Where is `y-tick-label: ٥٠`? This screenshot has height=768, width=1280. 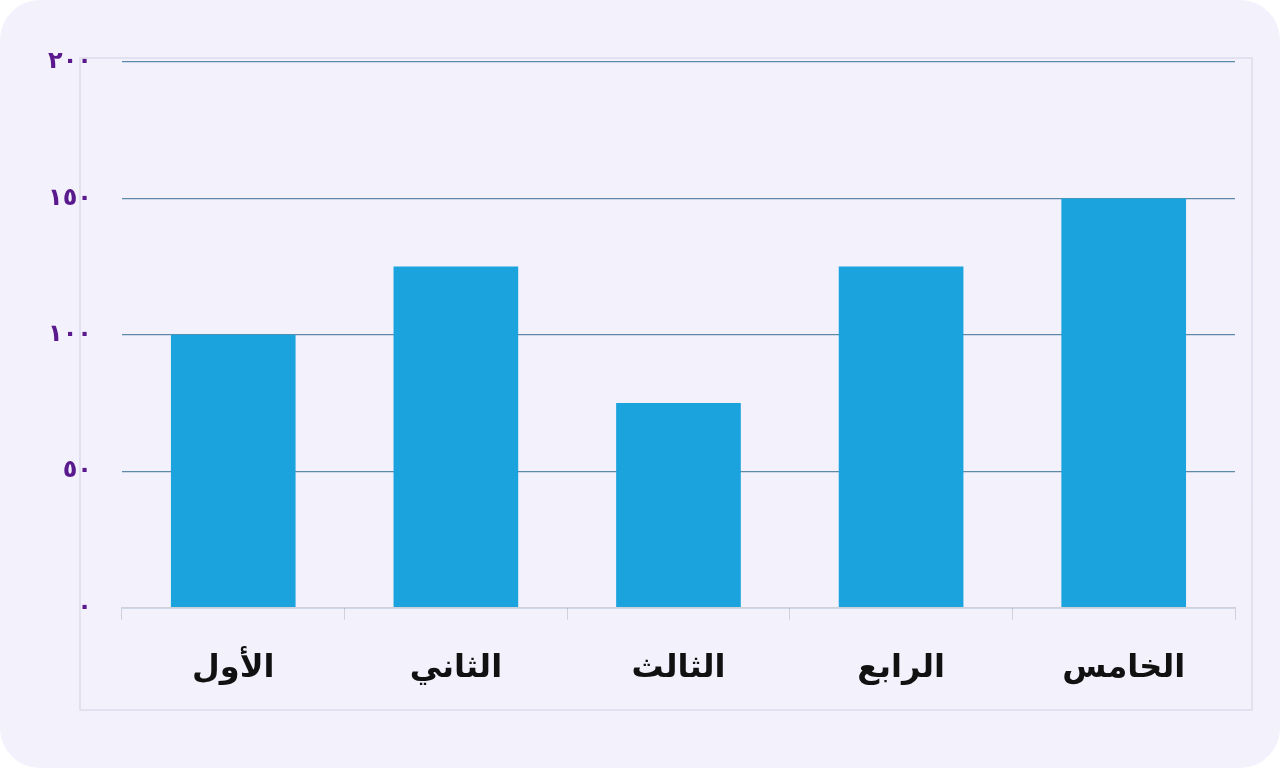
y-tick-label: ٥٠ is located at coordinates (77, 469).